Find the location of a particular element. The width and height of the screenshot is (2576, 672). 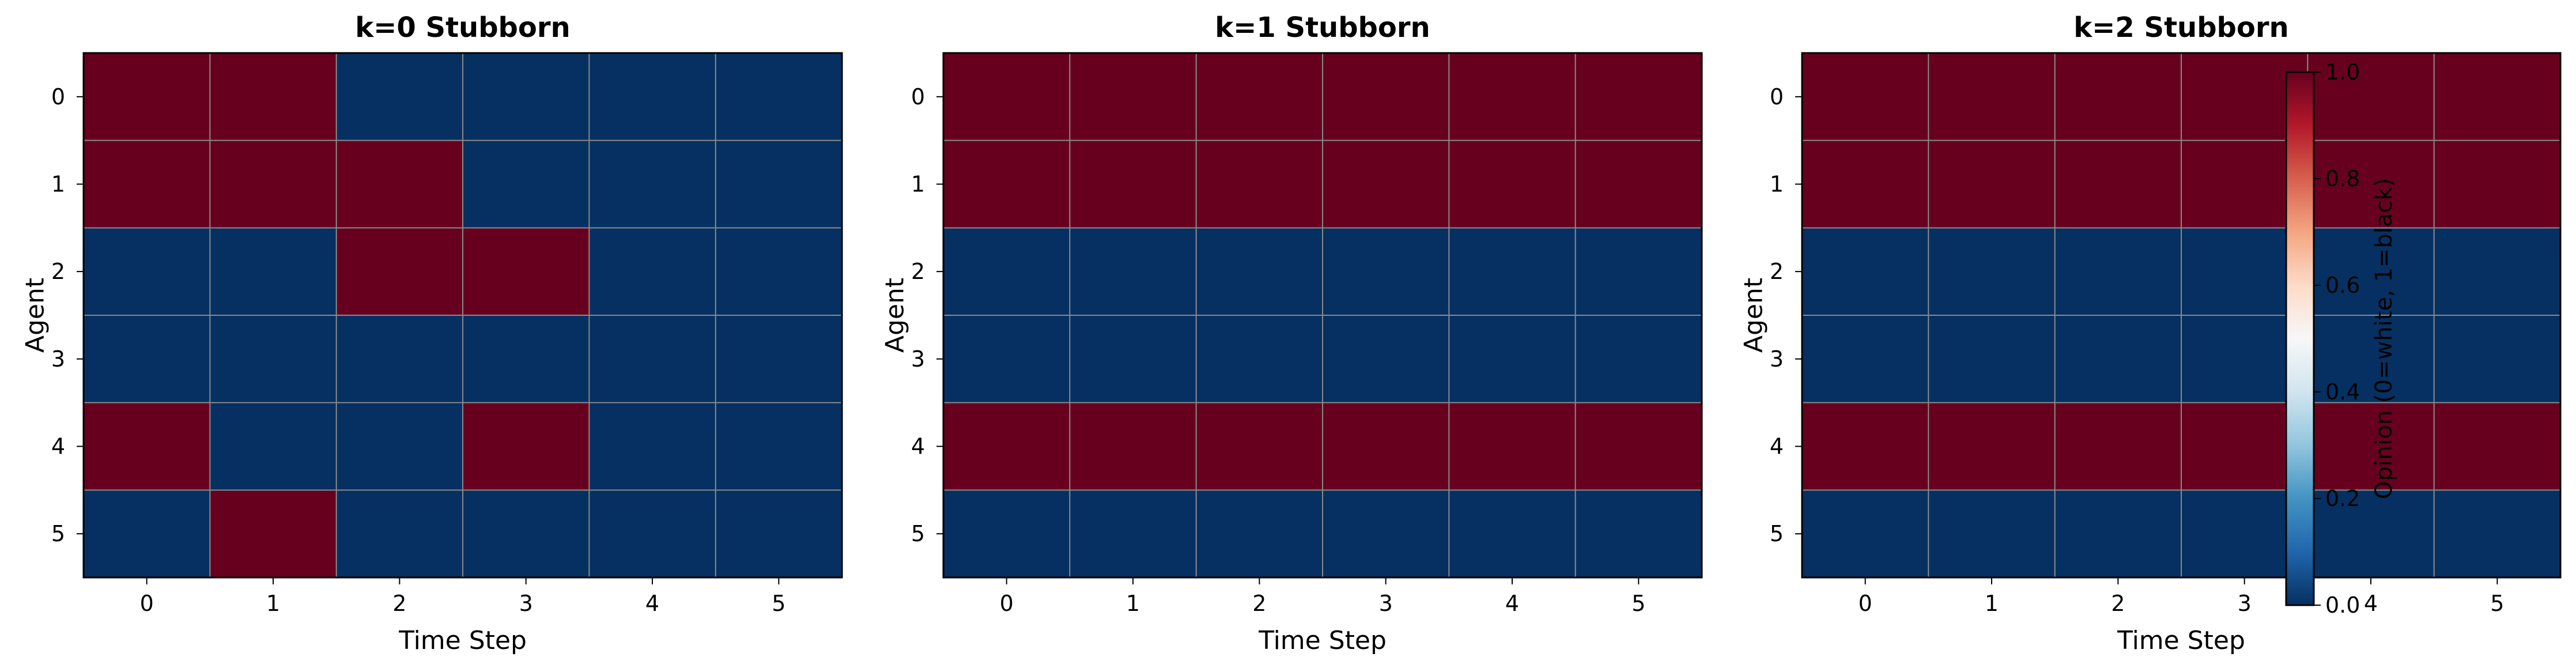

heatmap-cell-r2-c0 is located at coordinates (1865, 272).